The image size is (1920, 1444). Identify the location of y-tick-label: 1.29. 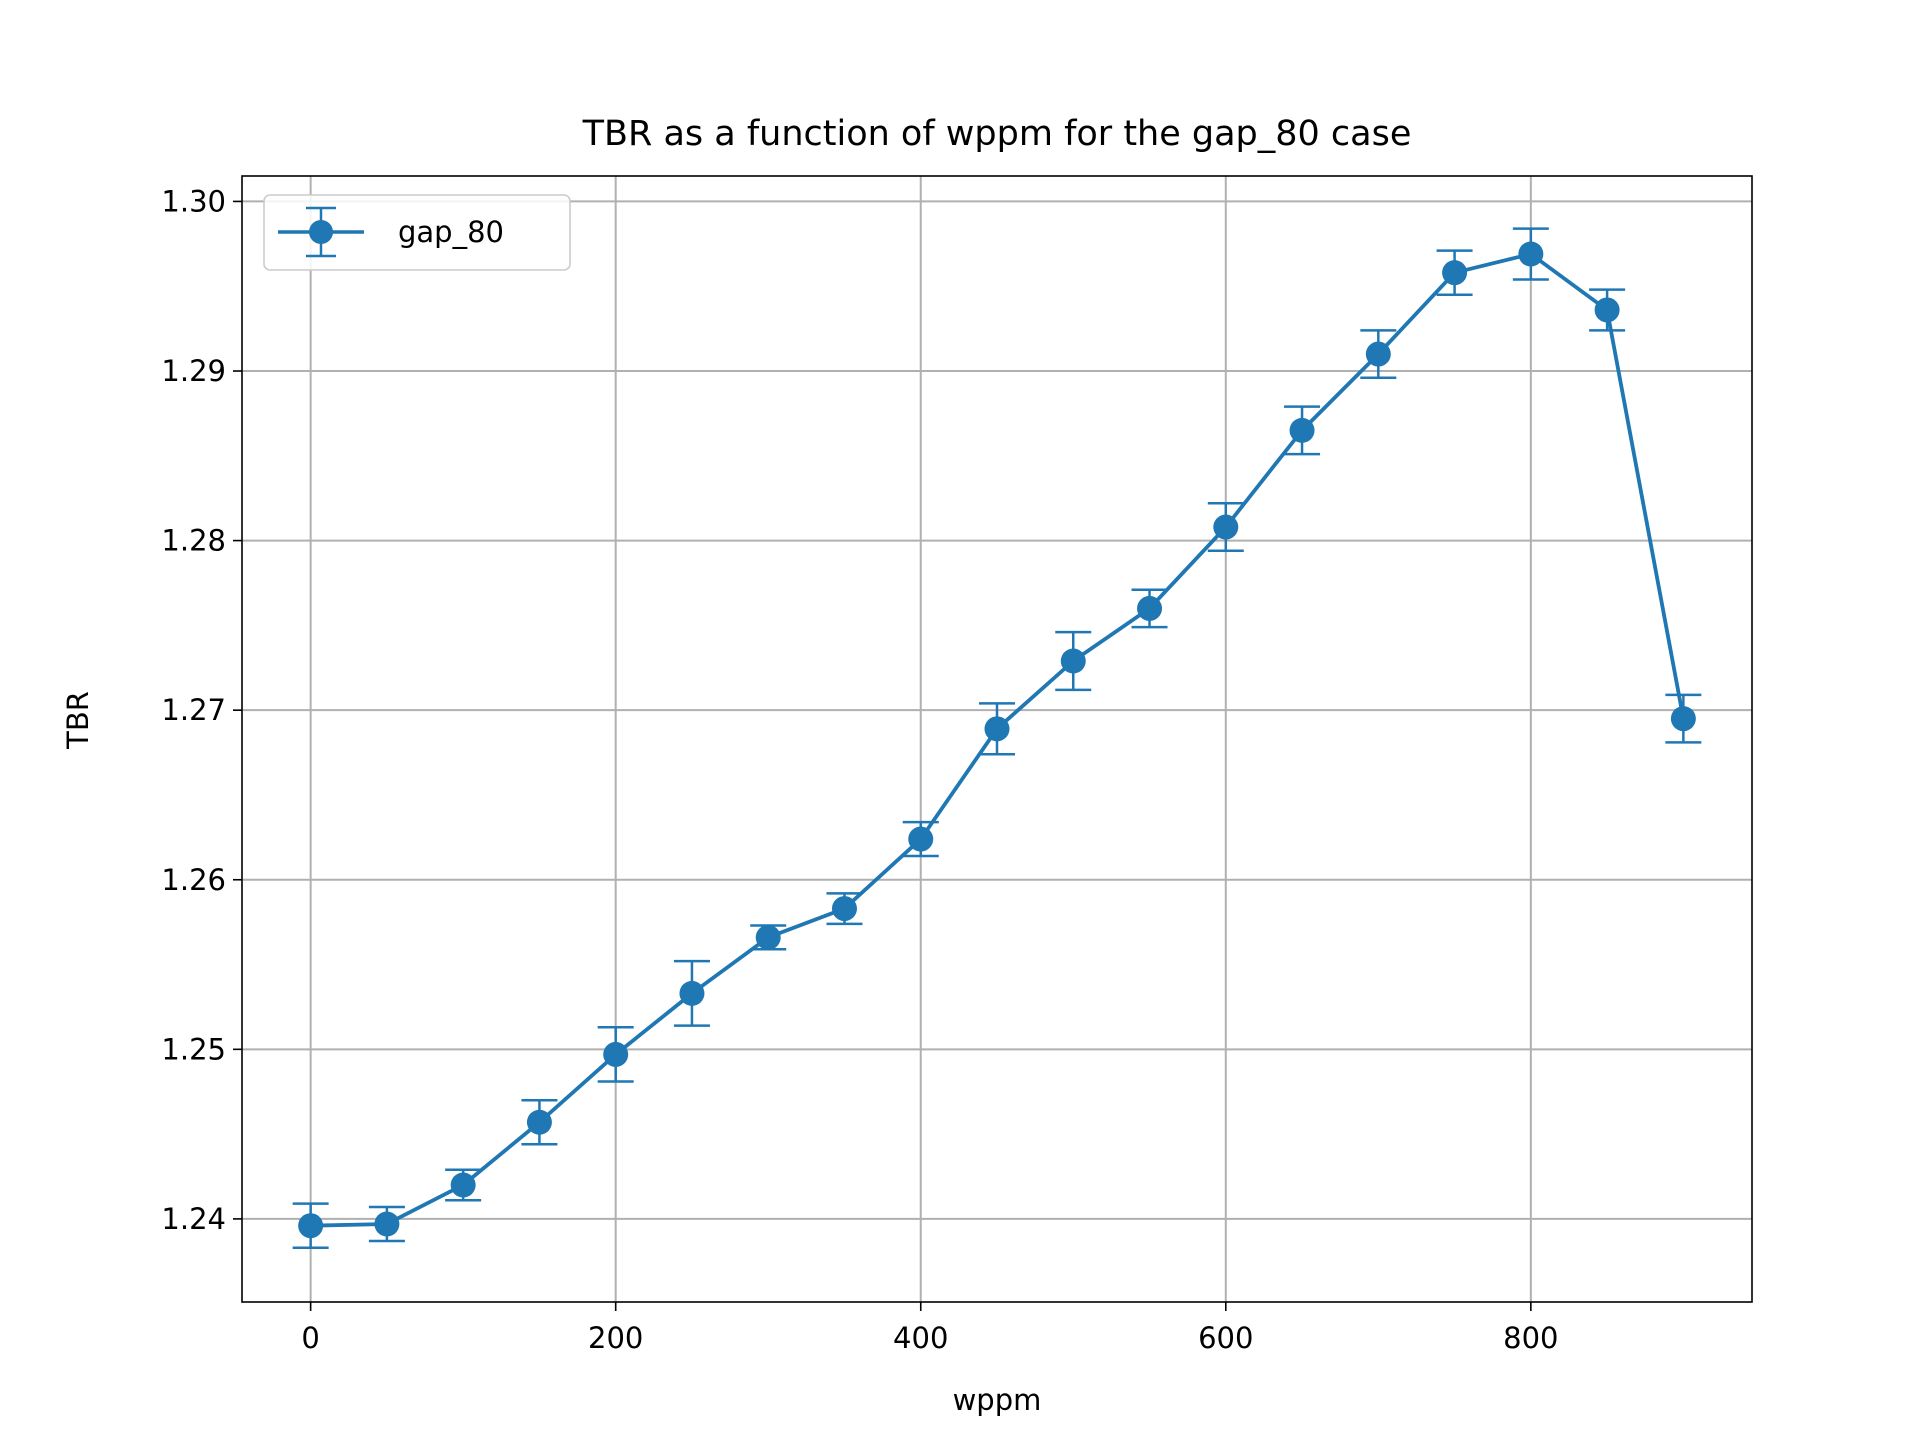
(193, 371).